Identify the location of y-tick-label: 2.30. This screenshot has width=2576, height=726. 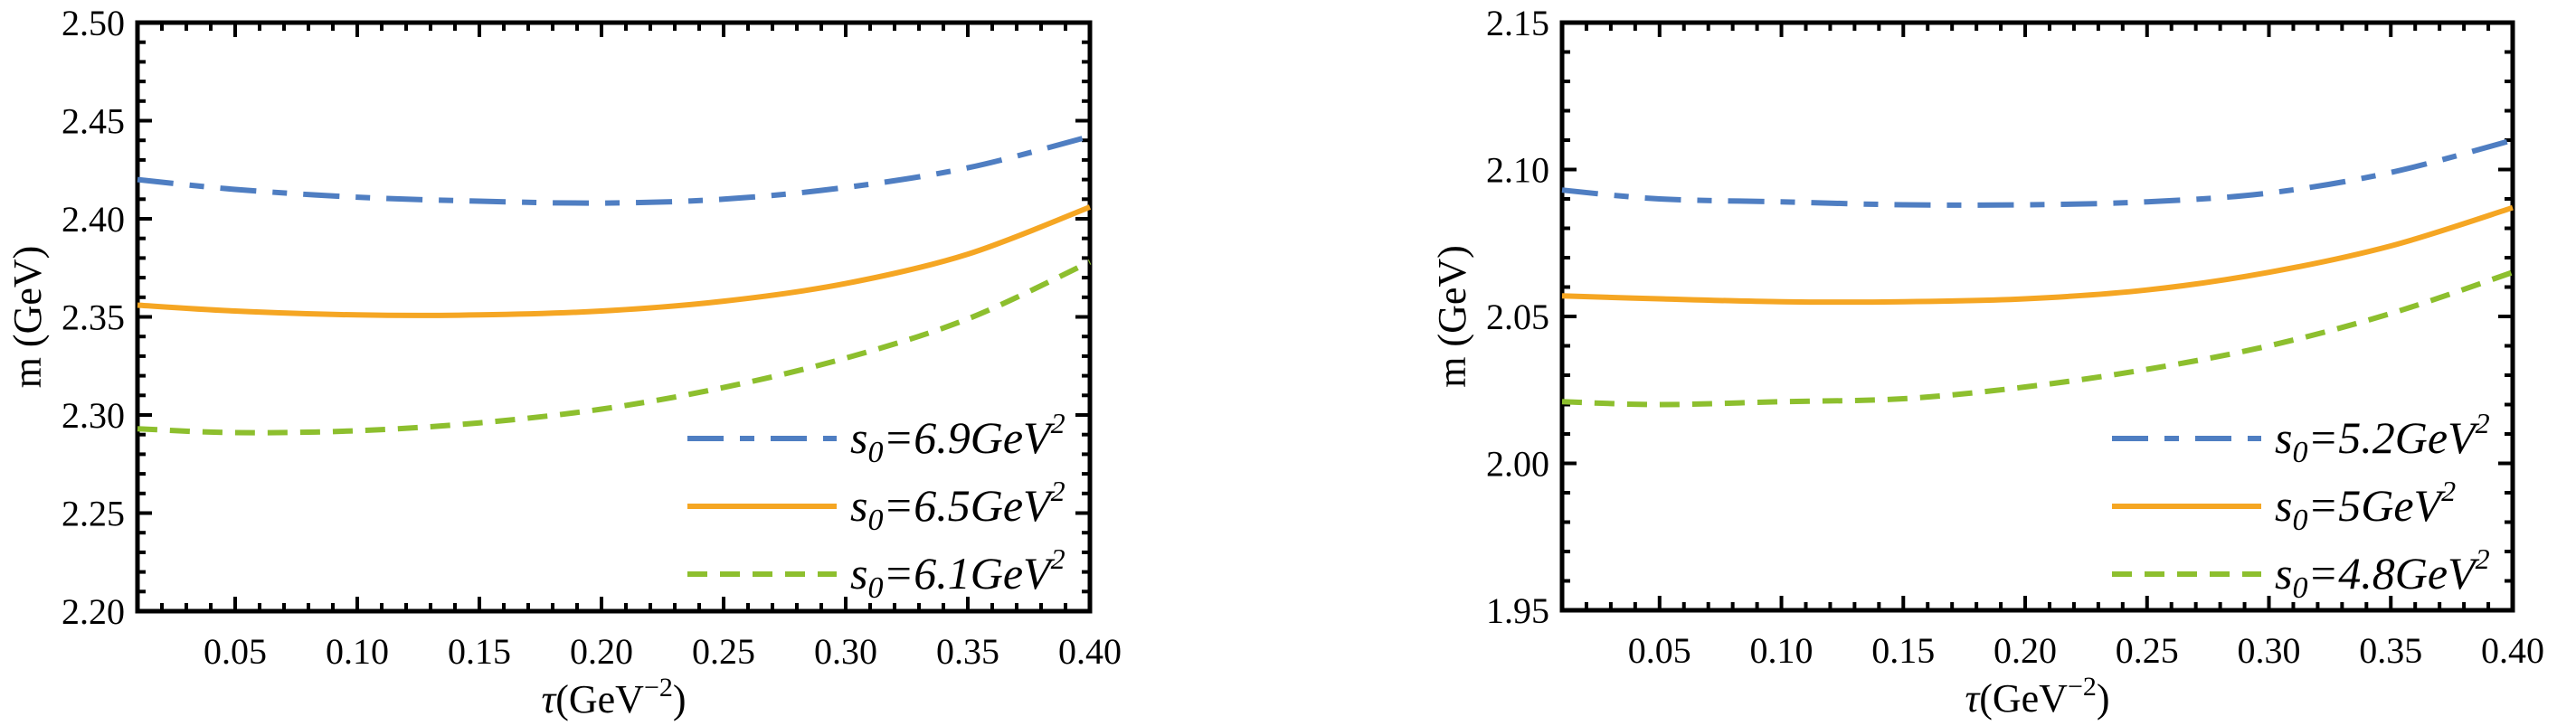
(94, 415).